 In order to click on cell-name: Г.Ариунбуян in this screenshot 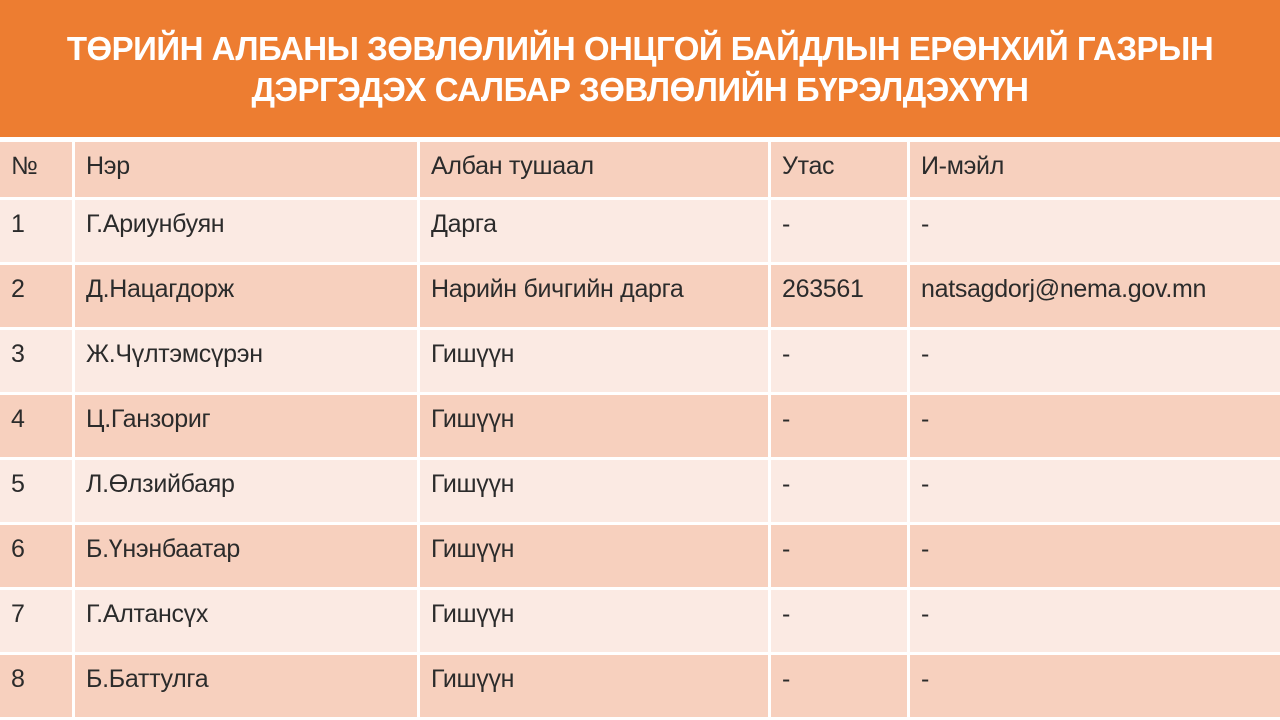, I will do `click(246, 231)`.